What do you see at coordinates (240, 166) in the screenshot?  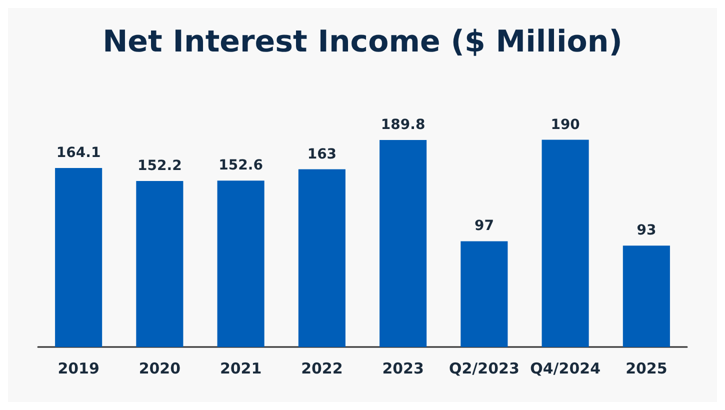 I see `data-label: 152.6` at bounding box center [240, 166].